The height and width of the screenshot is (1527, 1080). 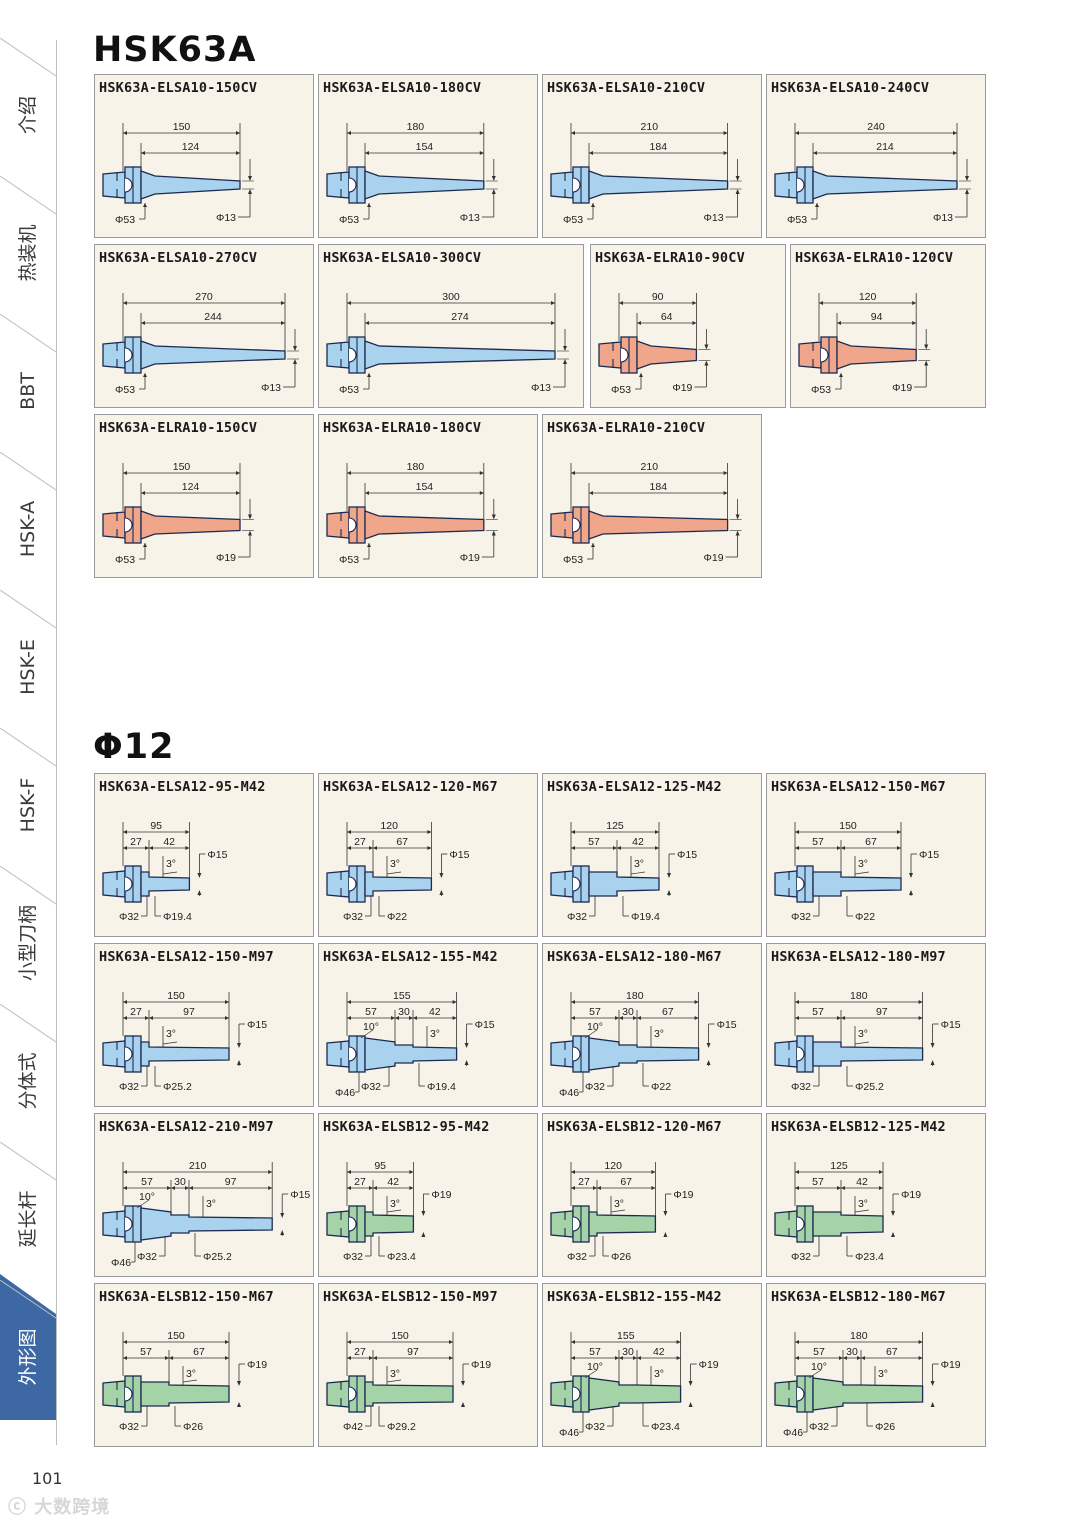 What do you see at coordinates (402, 996) in the screenshot?
I see `dim-total-length: 155` at bounding box center [402, 996].